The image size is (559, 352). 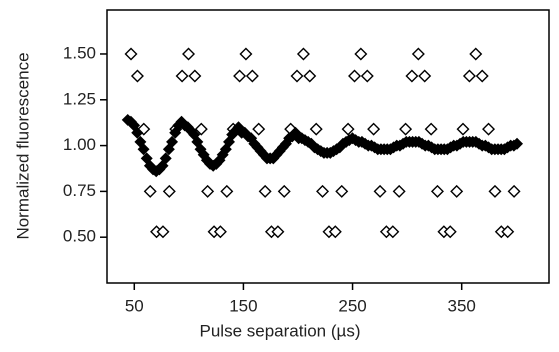 What do you see at coordinates (79, 190) in the screenshot?
I see `y-tick-label: 0.75` at bounding box center [79, 190].